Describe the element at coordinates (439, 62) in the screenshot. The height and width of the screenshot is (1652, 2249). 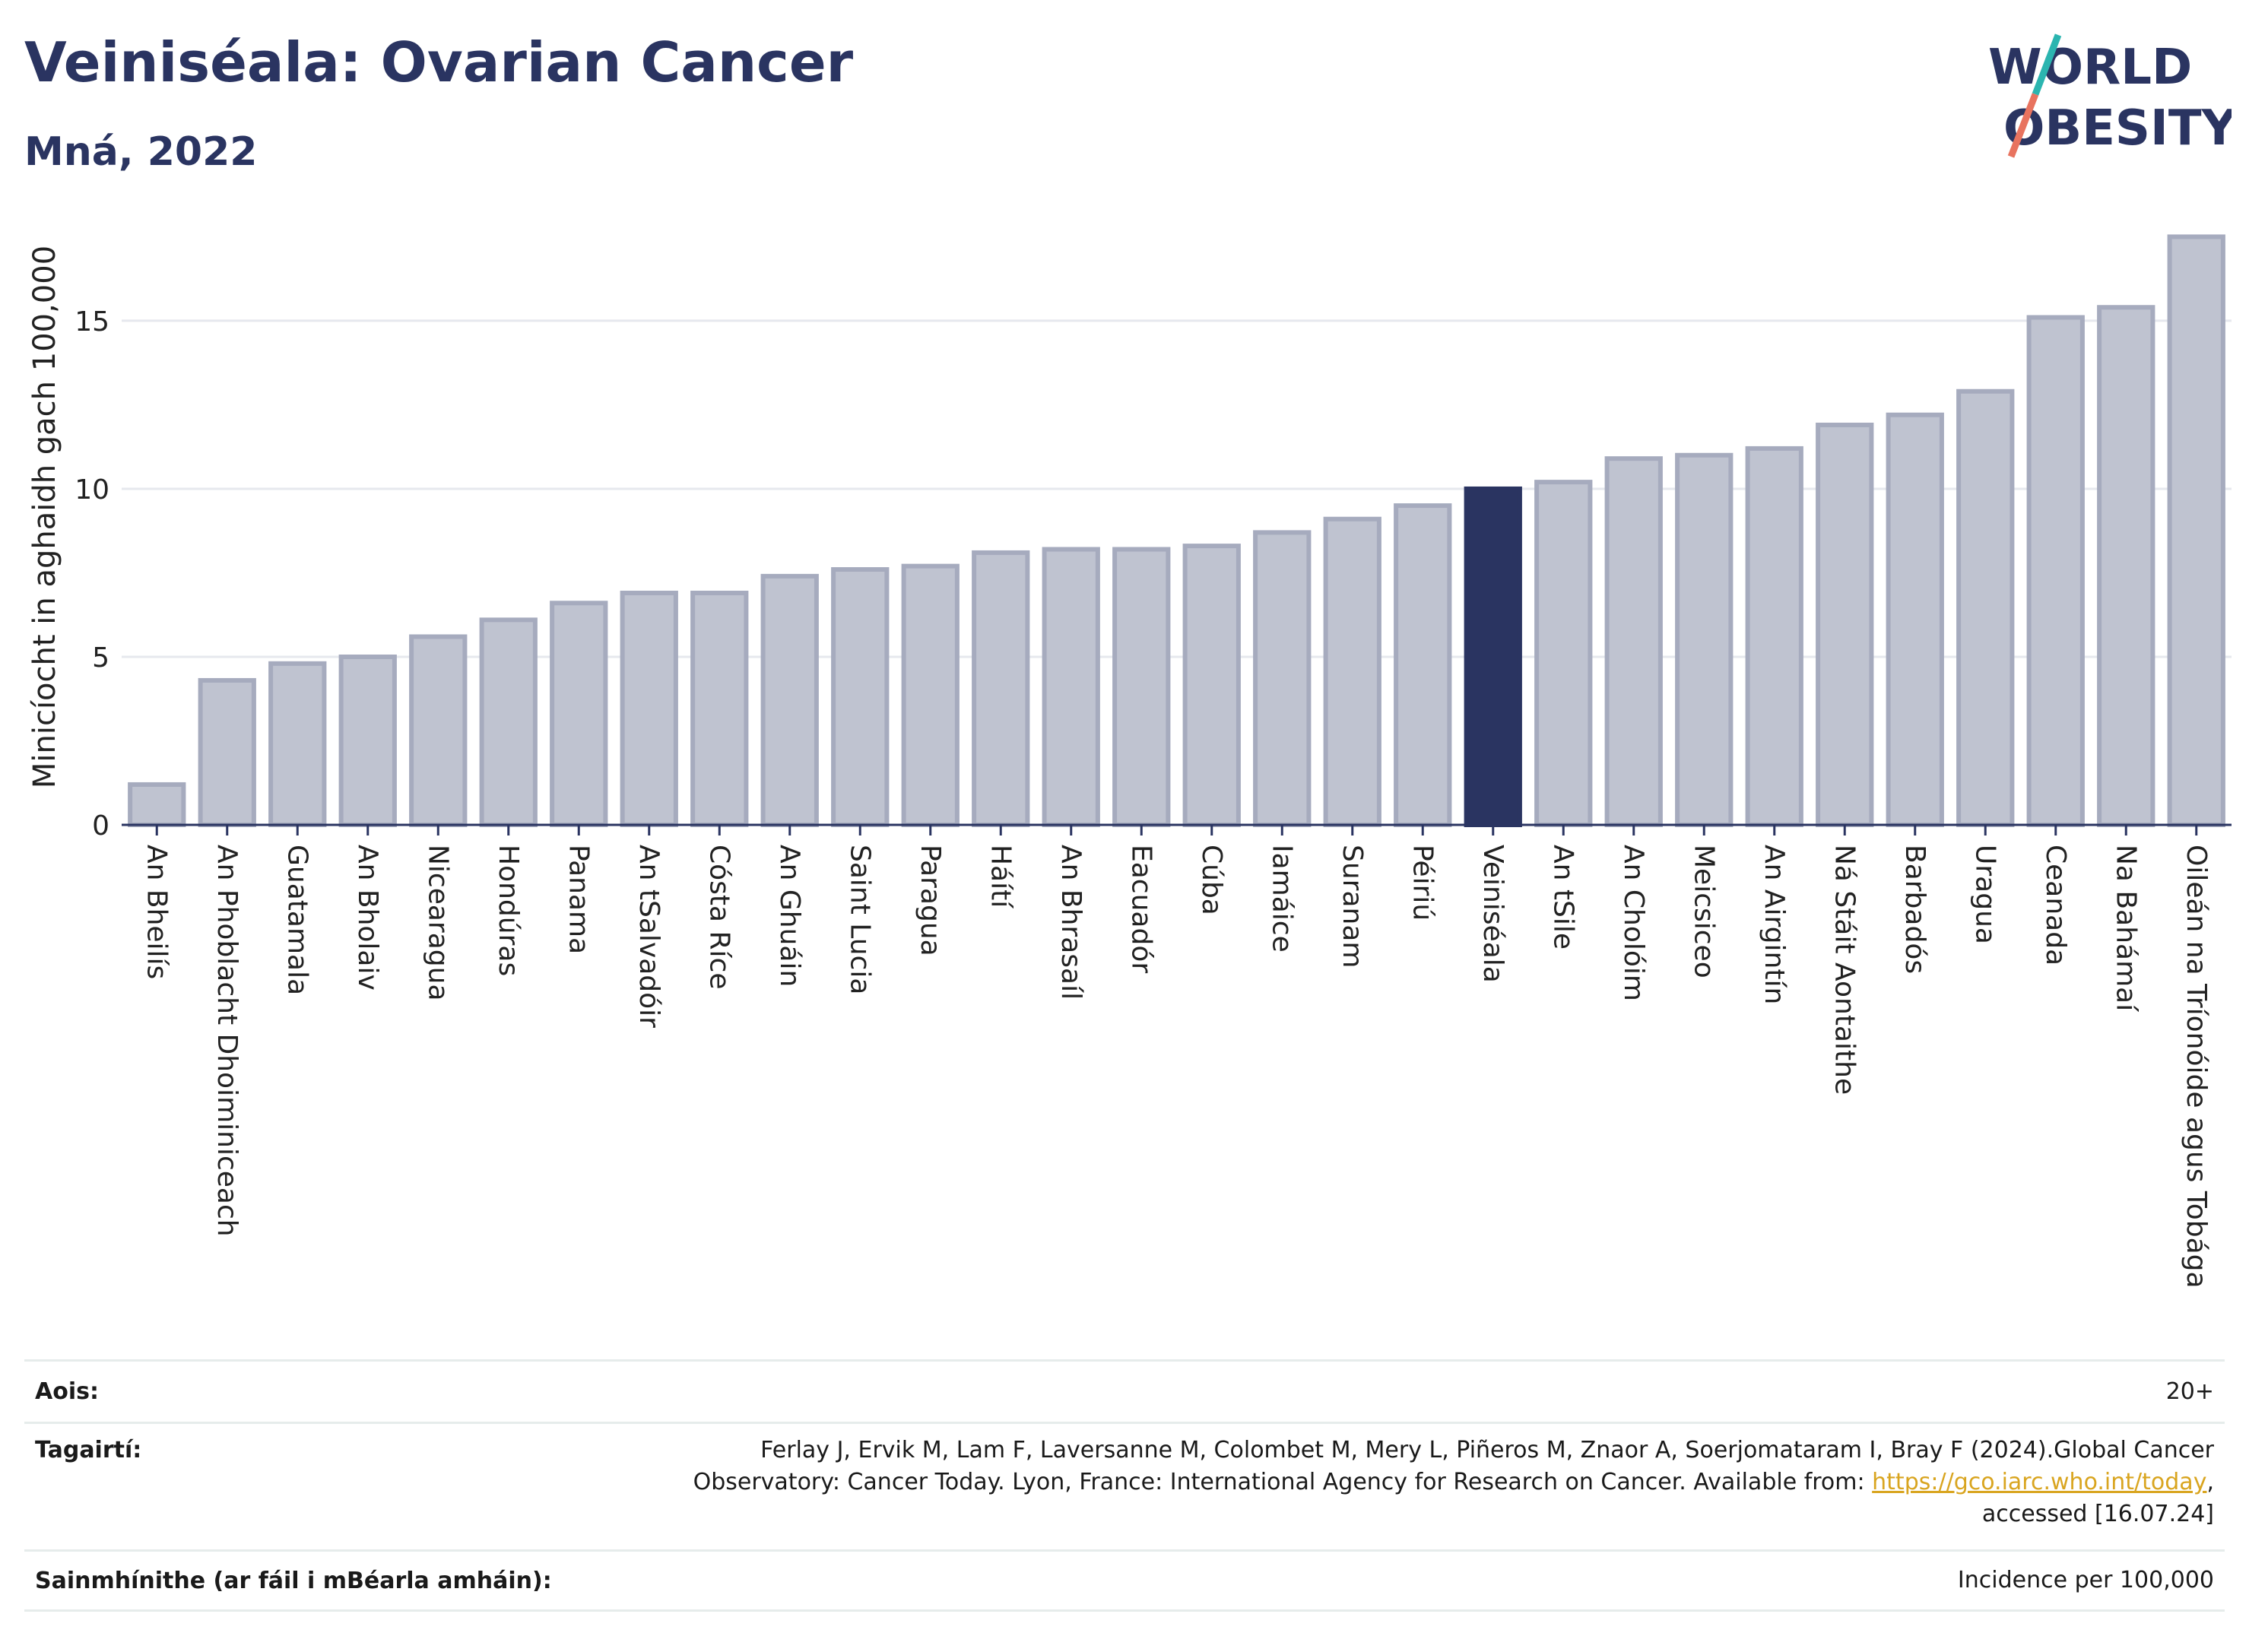
I see `chart-title: Veiniséala: Ovarian Cancer` at that location.